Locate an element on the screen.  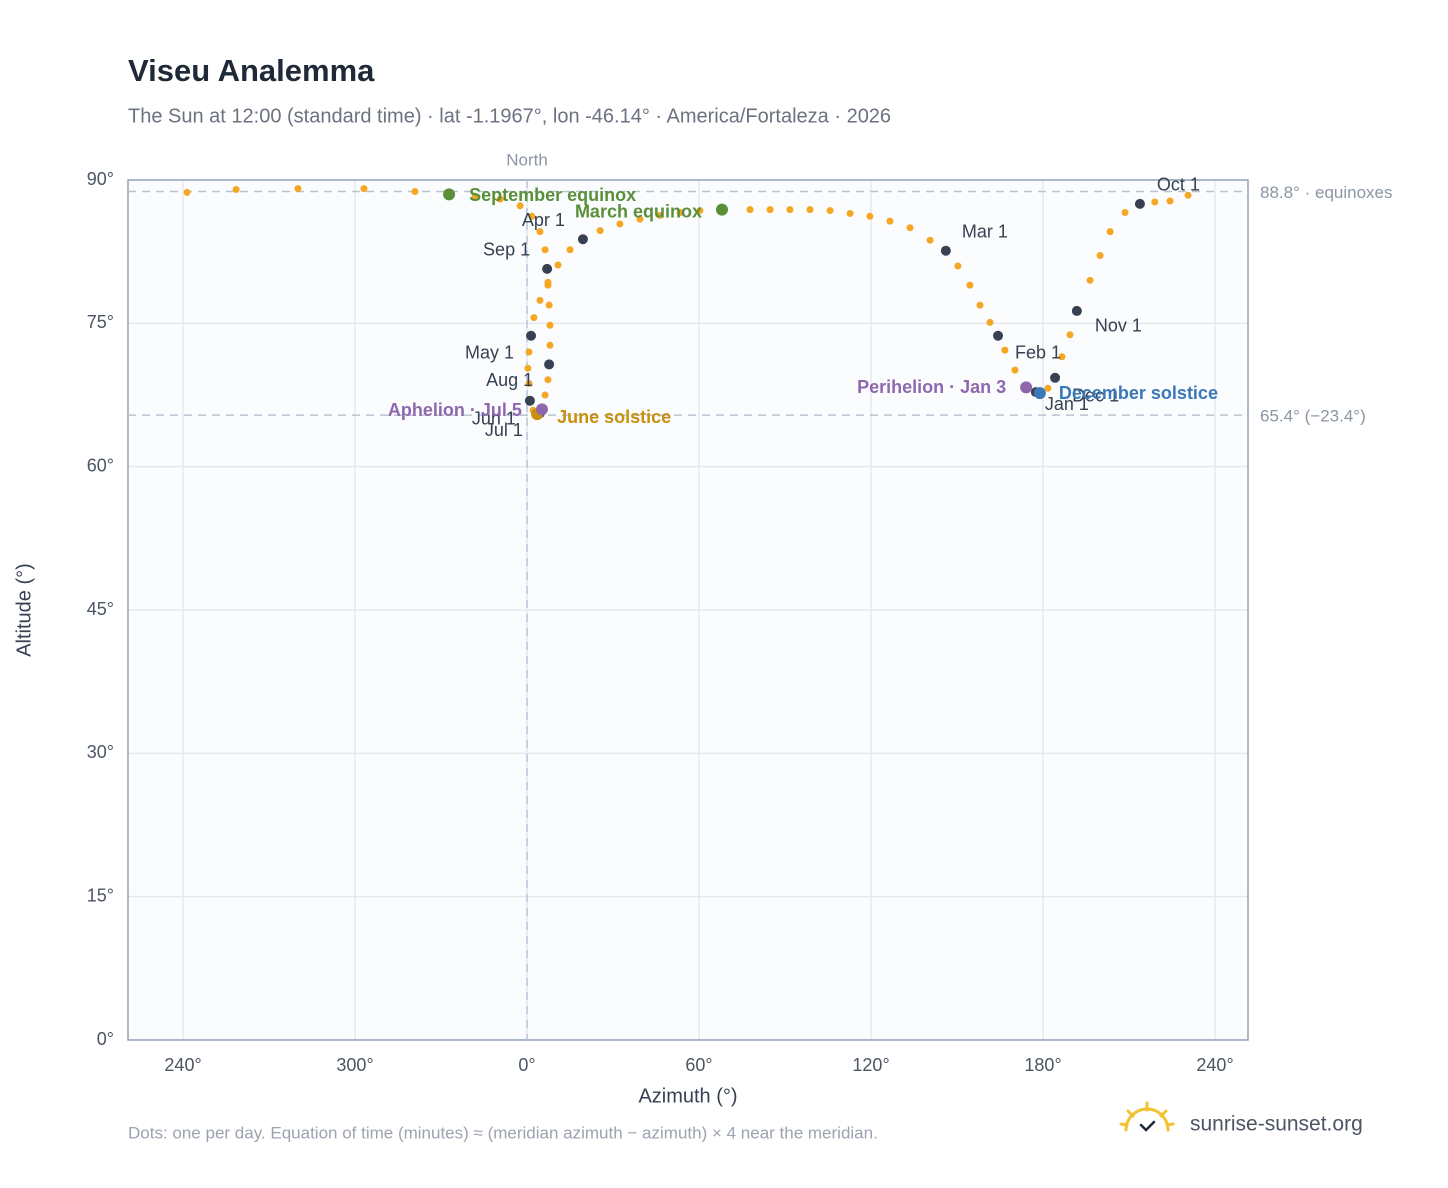
y-tick-label: 75° is located at coordinates (100, 322).